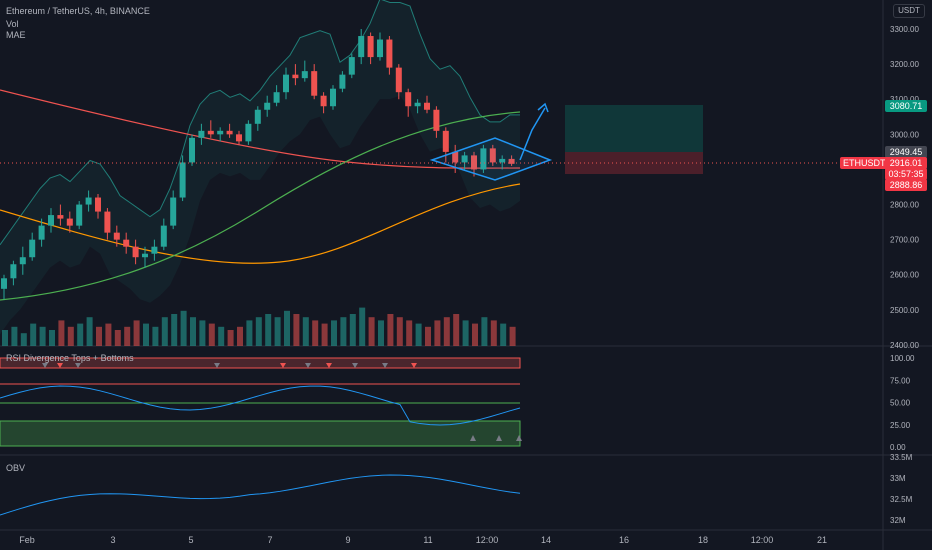 The height and width of the screenshot is (550, 932). Describe the element at coordinates (902, 358) in the screenshot. I see `rsi-axis-label: 100.00` at that location.